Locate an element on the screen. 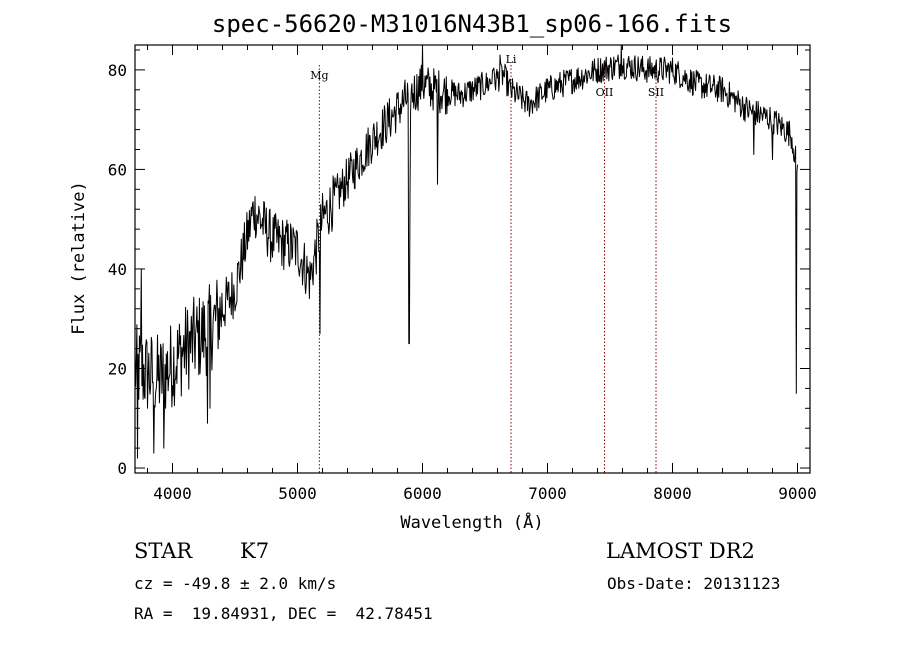 Image resolution: width=900 pixels, height=649 pixels. object-subclass: K7 is located at coordinates (255, 551).